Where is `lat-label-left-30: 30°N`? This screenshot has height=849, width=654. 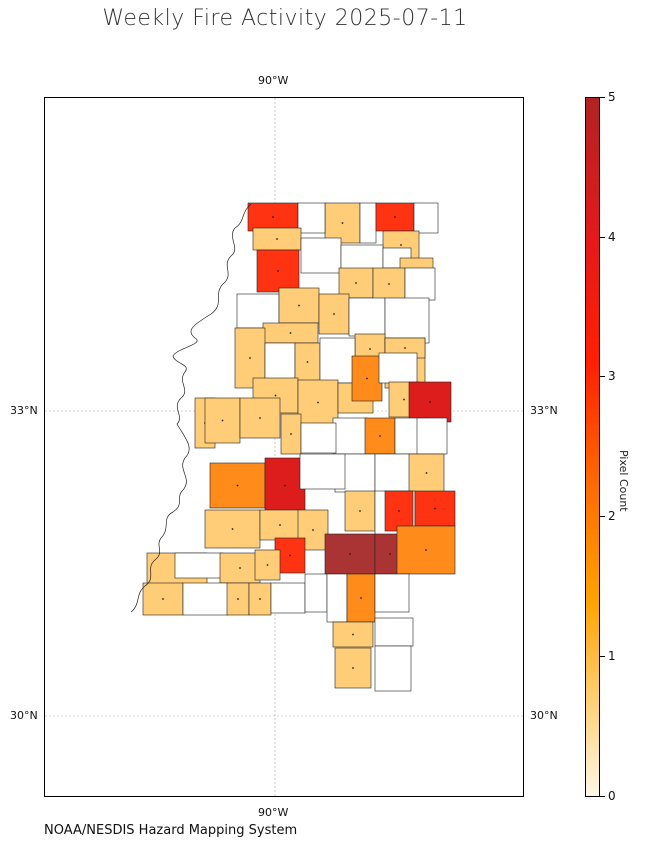
lat-label-left-30: 30°N is located at coordinates (24, 715).